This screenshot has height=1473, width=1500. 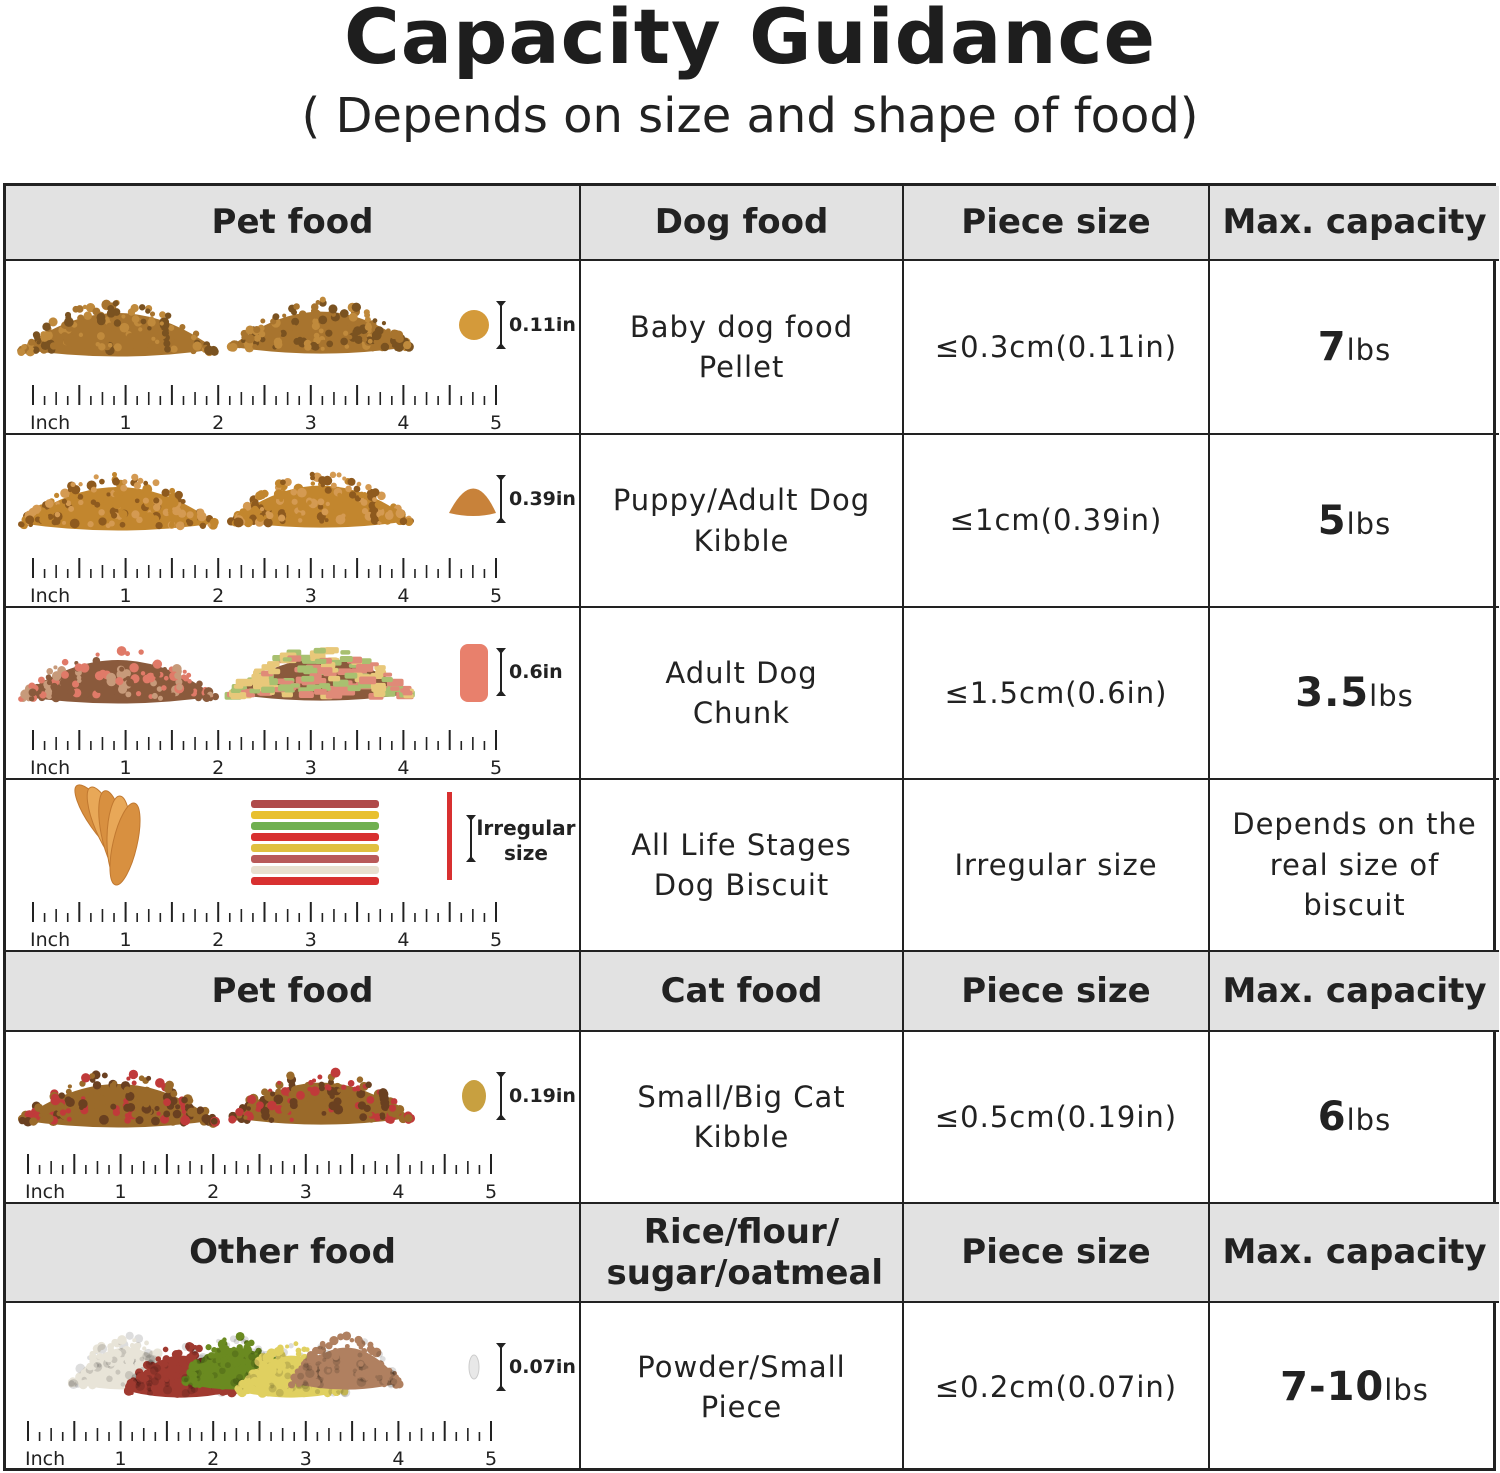 I want to click on piece-size-cell: Irregular size, so click(x=1057, y=866).